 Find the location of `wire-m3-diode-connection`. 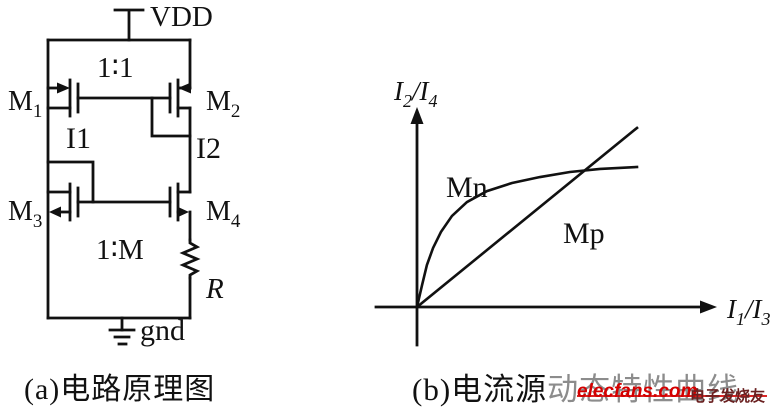

wire-m3-diode-connection is located at coordinates (70, 182).